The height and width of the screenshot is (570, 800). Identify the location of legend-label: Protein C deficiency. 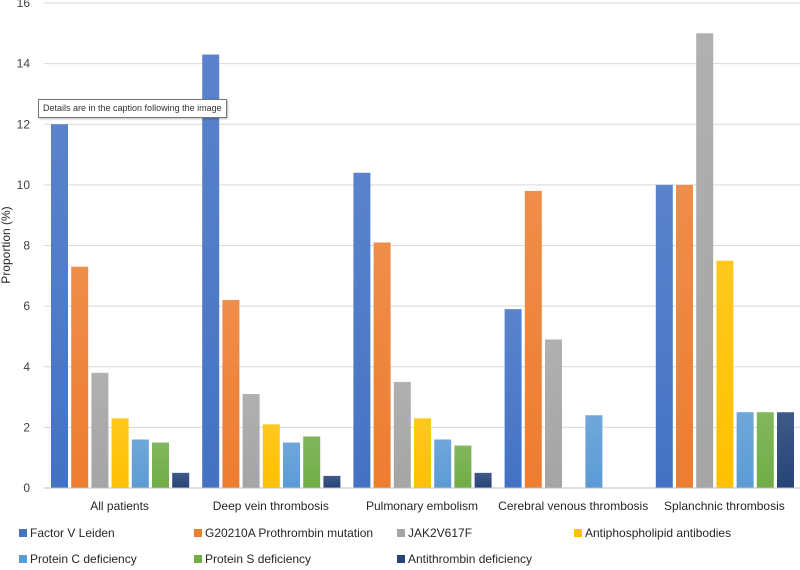
(83, 559).